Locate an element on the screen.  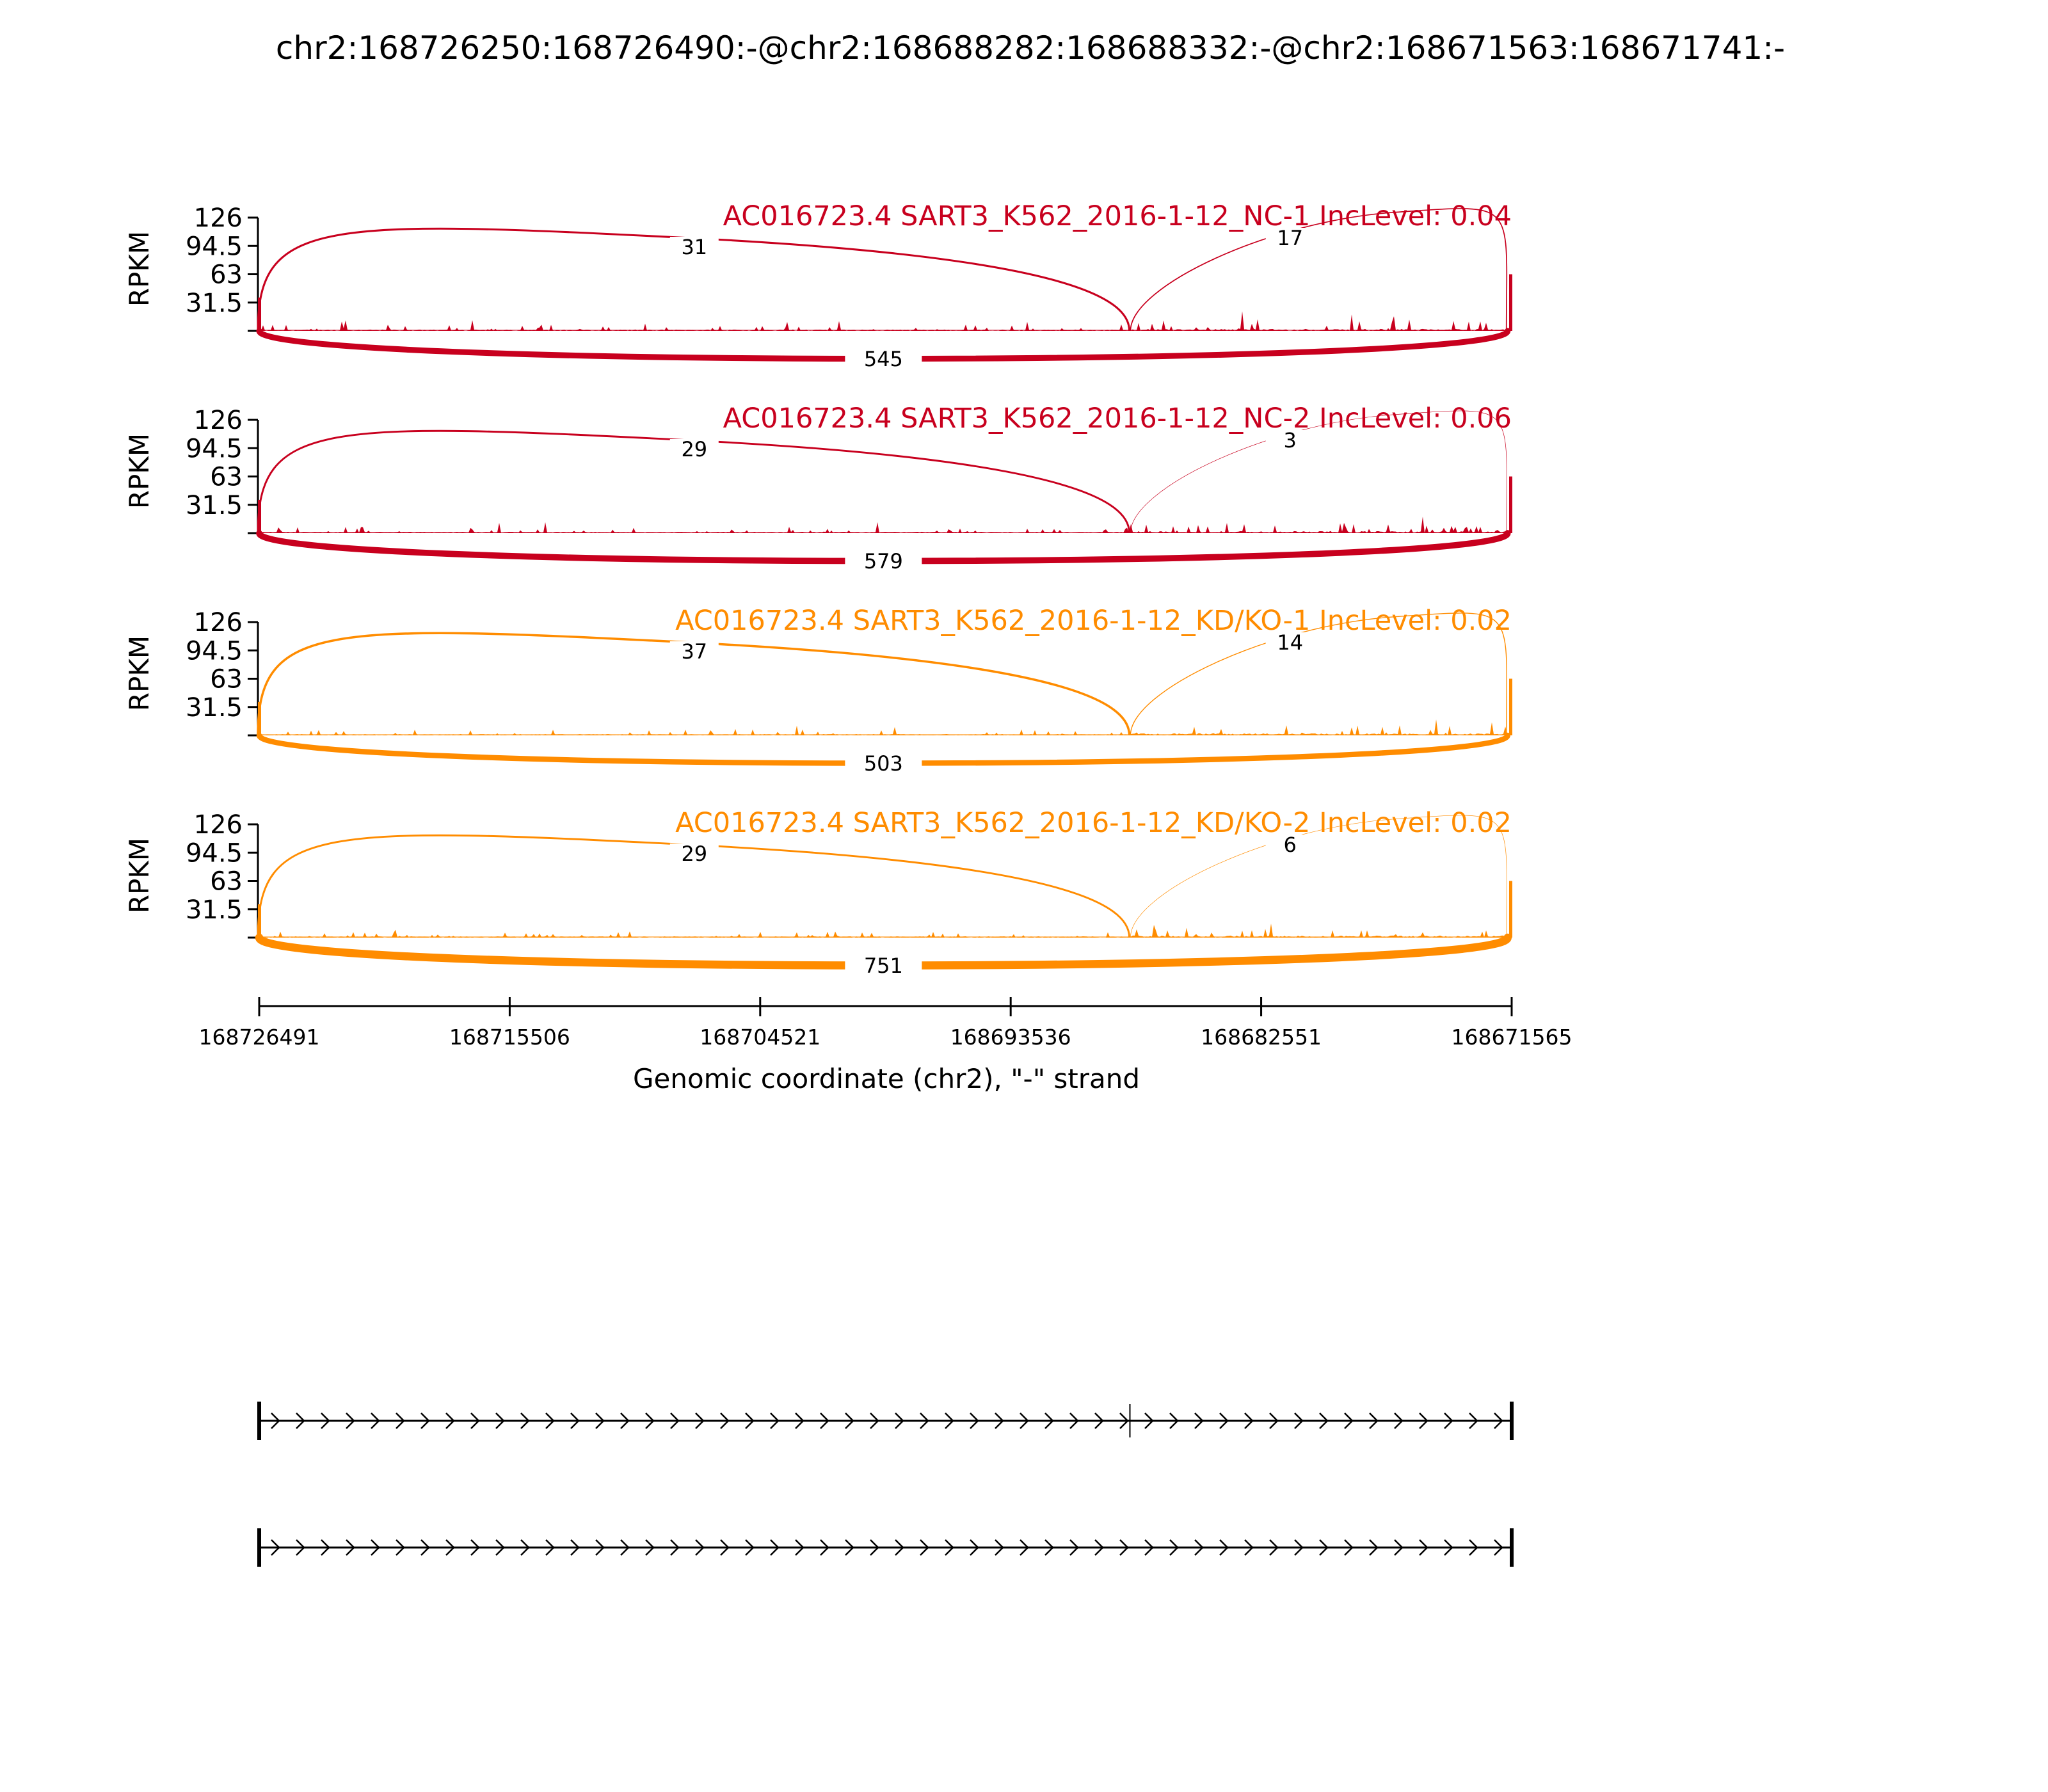
junction-read-count: 29 is located at coordinates (694, 854).